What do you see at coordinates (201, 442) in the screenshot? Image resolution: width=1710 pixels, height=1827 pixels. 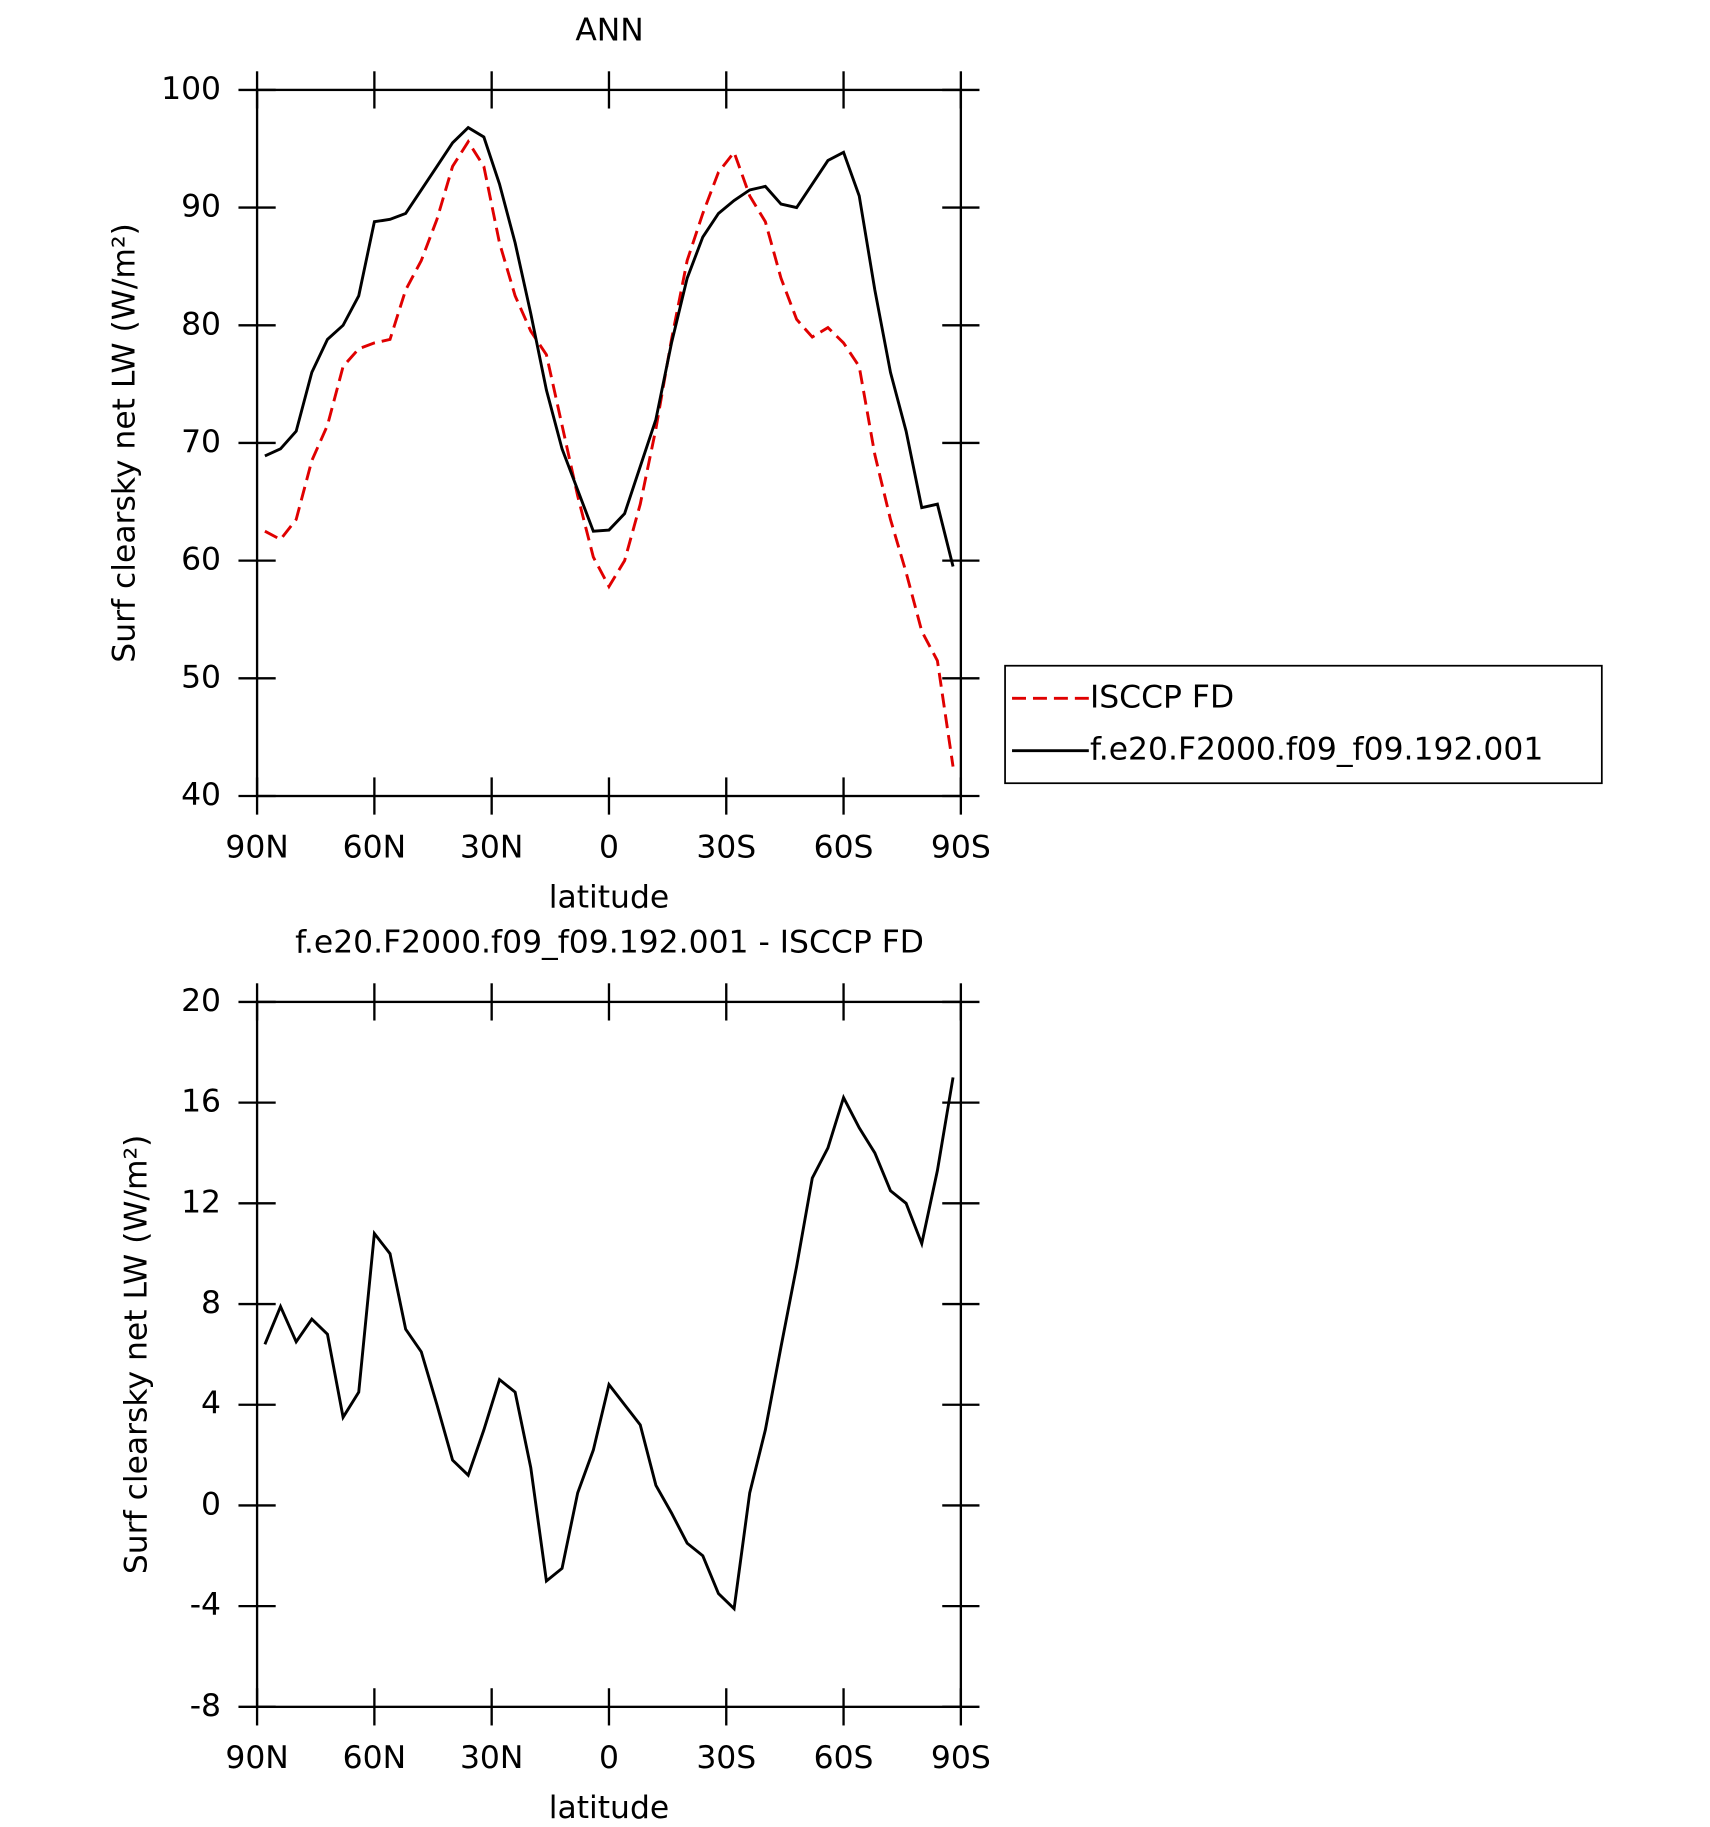 I see `y-tick-label: 70` at bounding box center [201, 442].